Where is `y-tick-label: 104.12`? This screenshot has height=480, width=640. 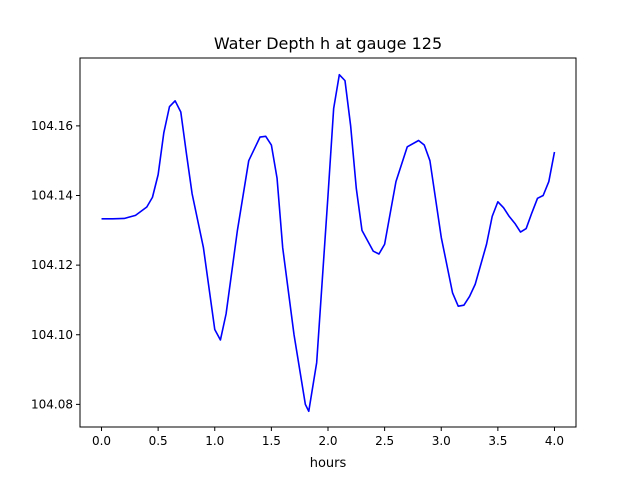 y-tick-label: 104.12 is located at coordinates (52, 265).